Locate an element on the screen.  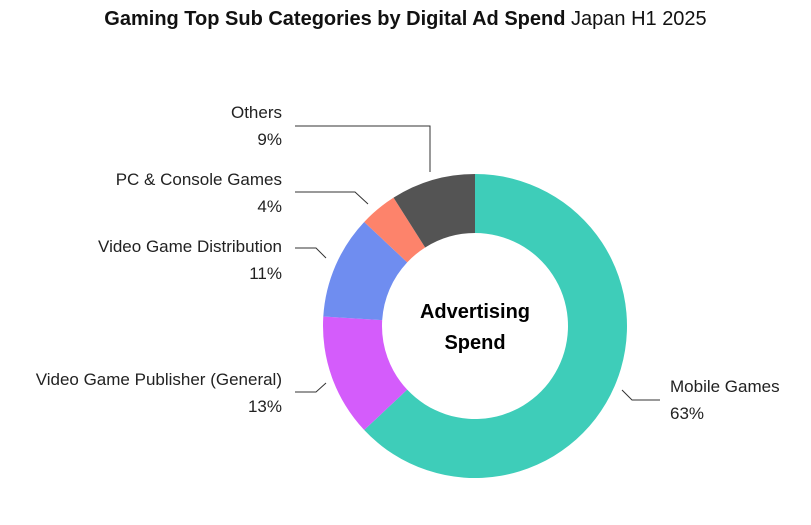
label-pc-console-games: PC & Console Games 4% is located at coordinates (198, 193).